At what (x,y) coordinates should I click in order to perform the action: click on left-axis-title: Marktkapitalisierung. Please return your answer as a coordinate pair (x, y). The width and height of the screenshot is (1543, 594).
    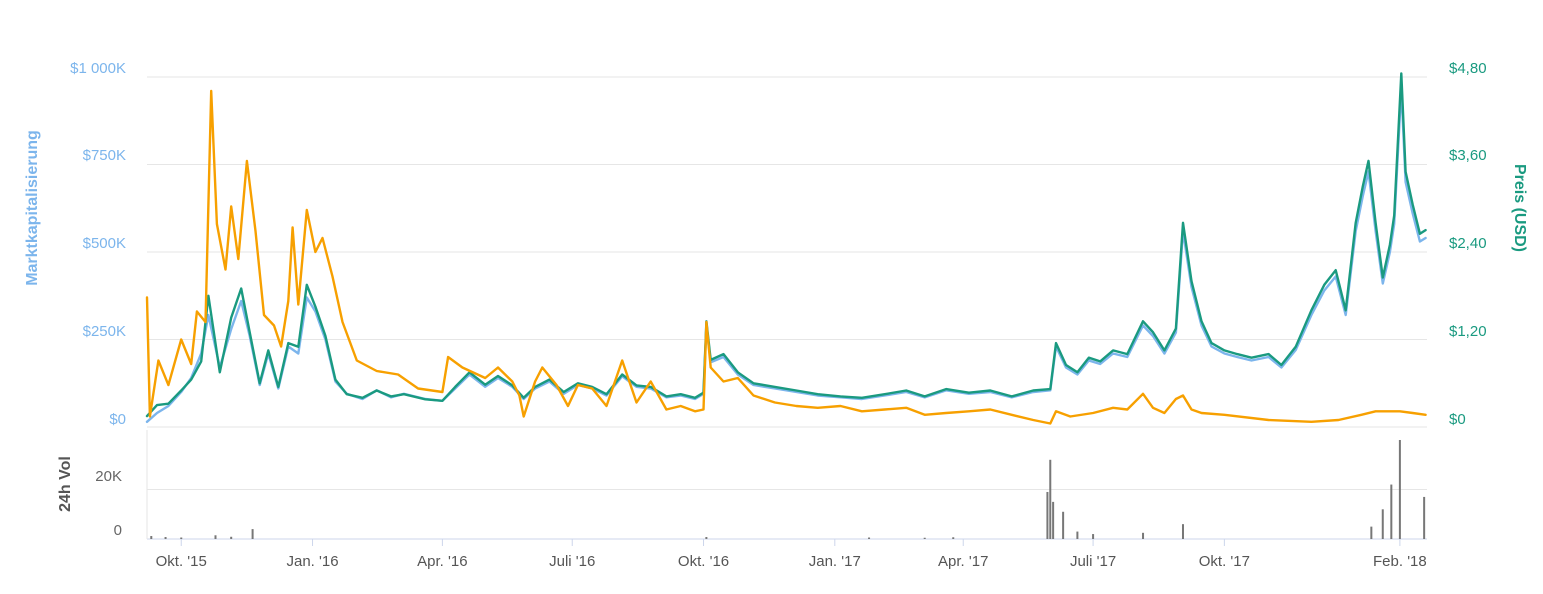
    Looking at the image, I should click on (32, 208).